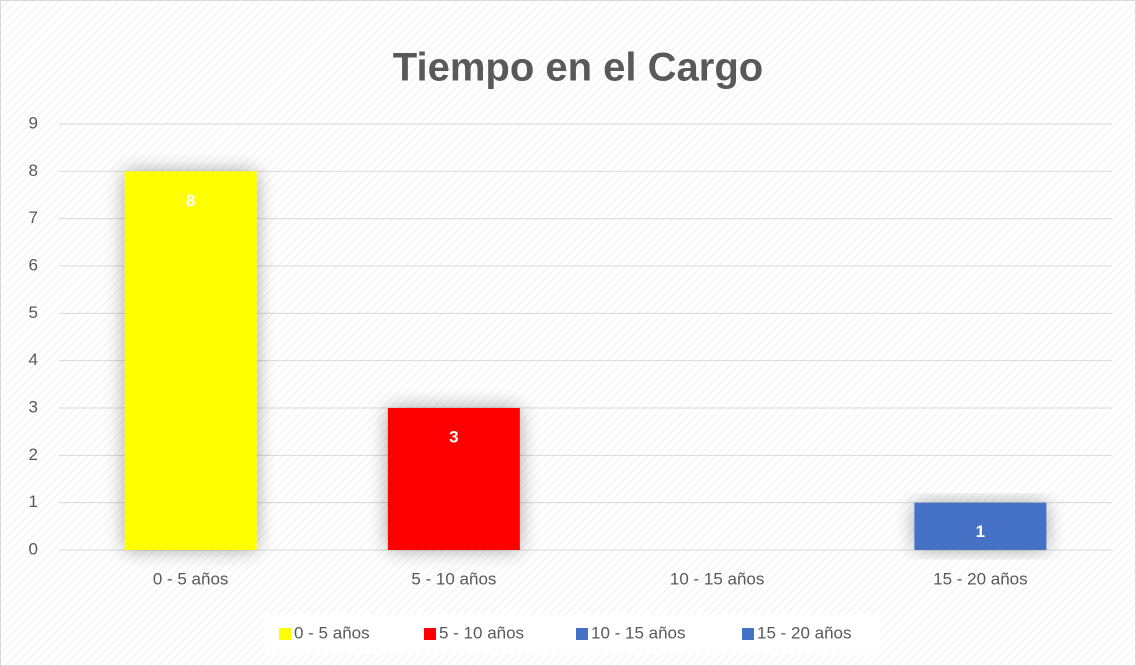  Describe the element at coordinates (33, 217) in the screenshot. I see `y-tick-label: 7` at that location.